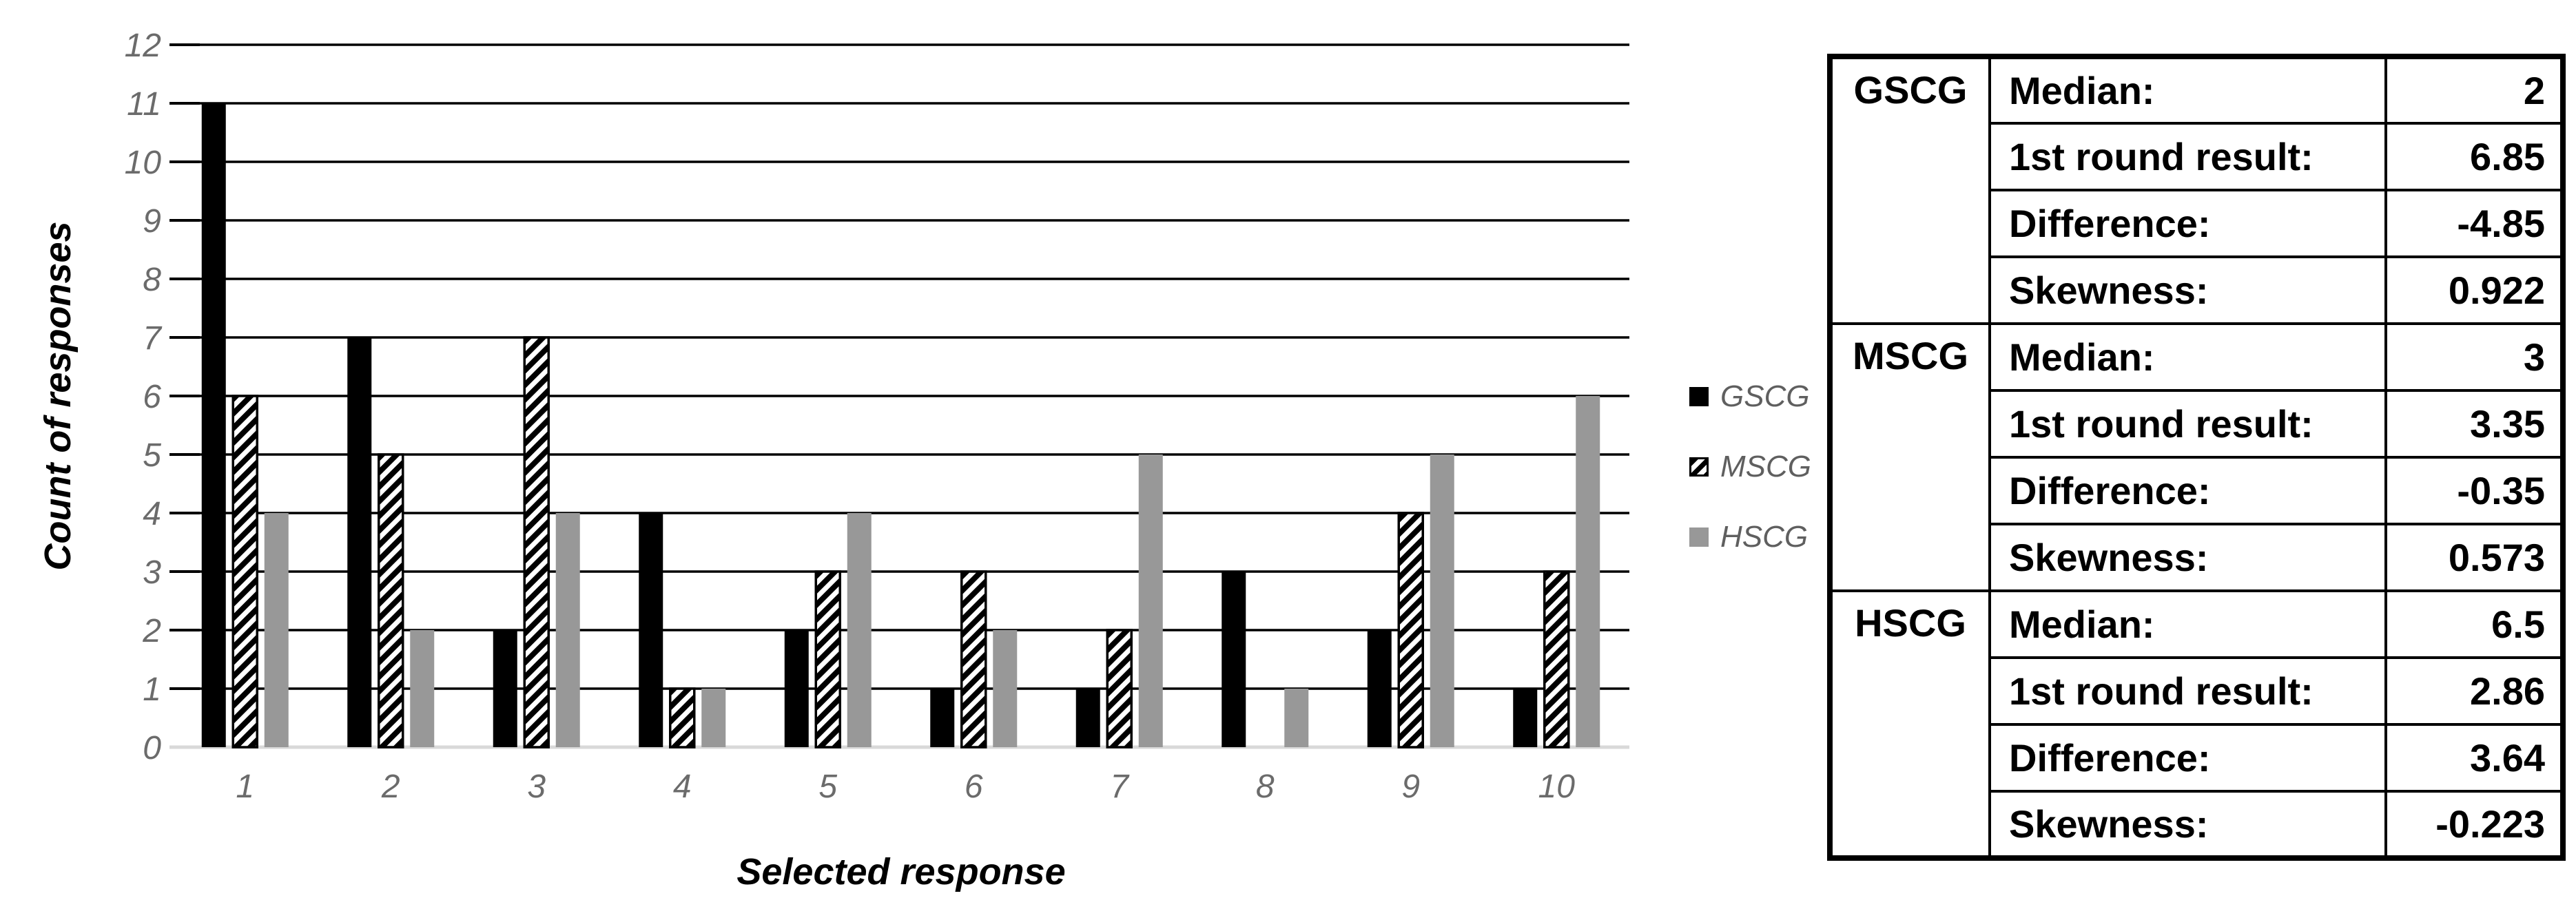 The image size is (2576, 909). I want to click on table-row: Difference: -4.85, so click(2197, 223).